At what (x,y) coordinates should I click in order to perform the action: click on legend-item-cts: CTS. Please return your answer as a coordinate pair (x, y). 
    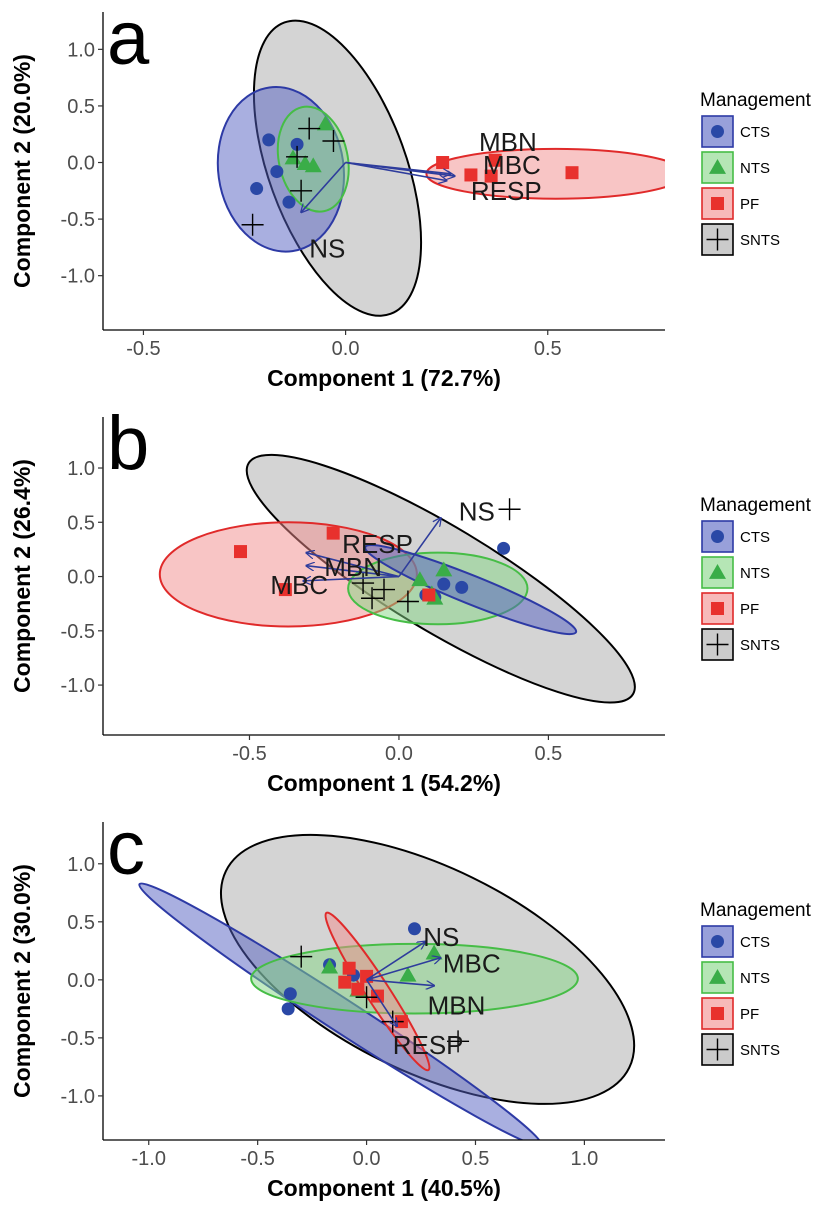
    Looking at the image, I should click on (735, 131).